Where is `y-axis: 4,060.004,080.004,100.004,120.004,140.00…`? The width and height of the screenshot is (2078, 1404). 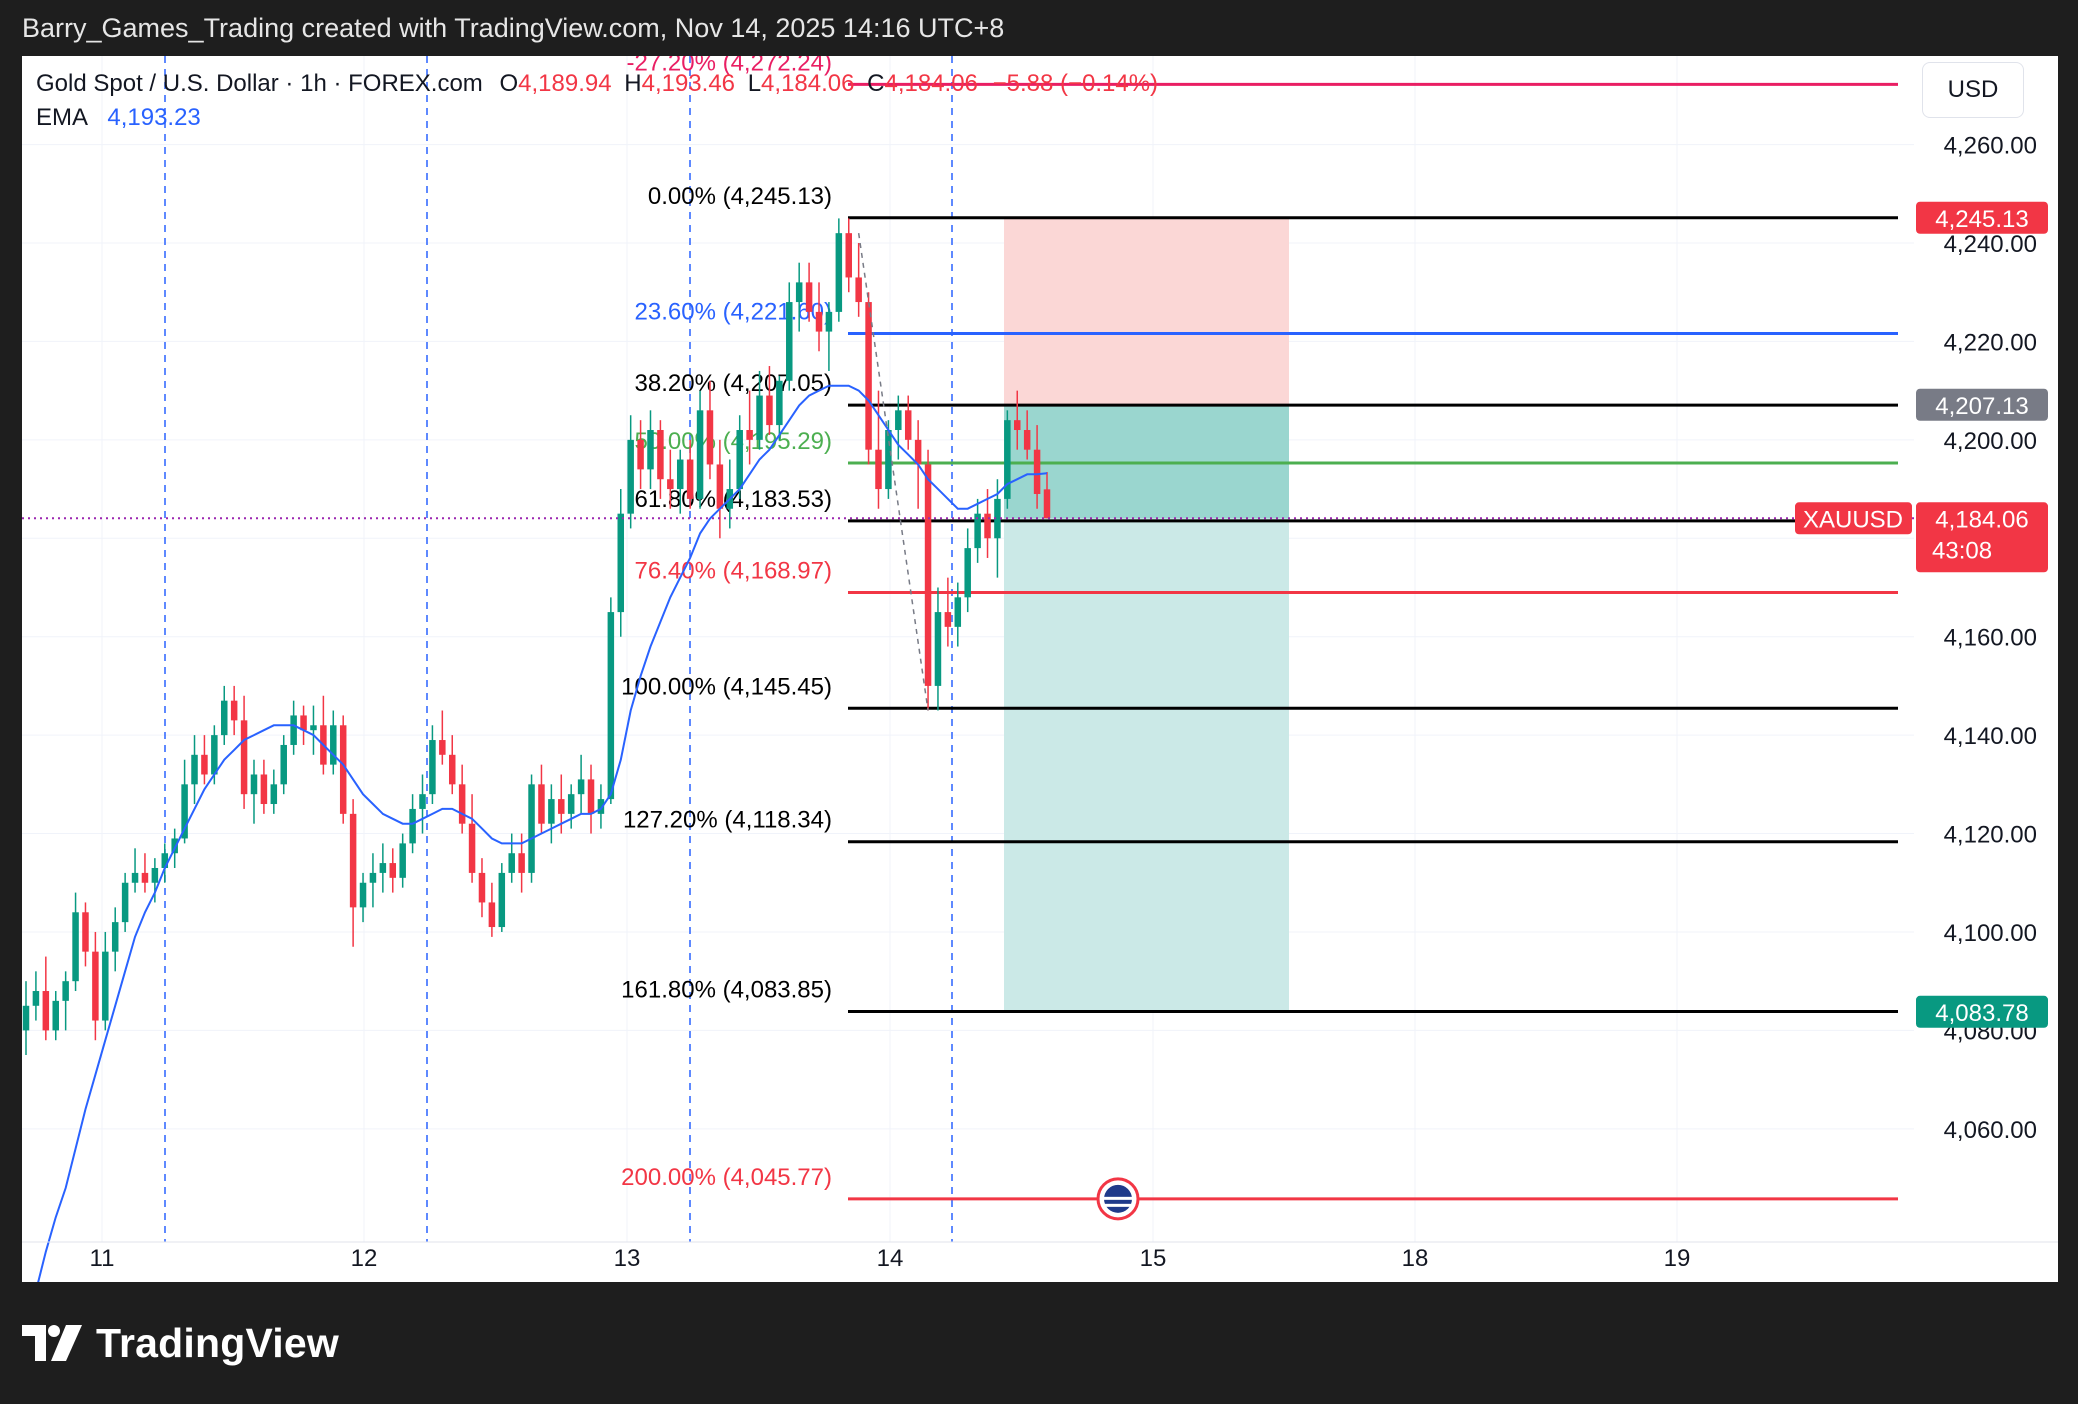
y-axis: 4,060.004,080.004,100.004,120.004,140.00… is located at coordinates (1990, 638).